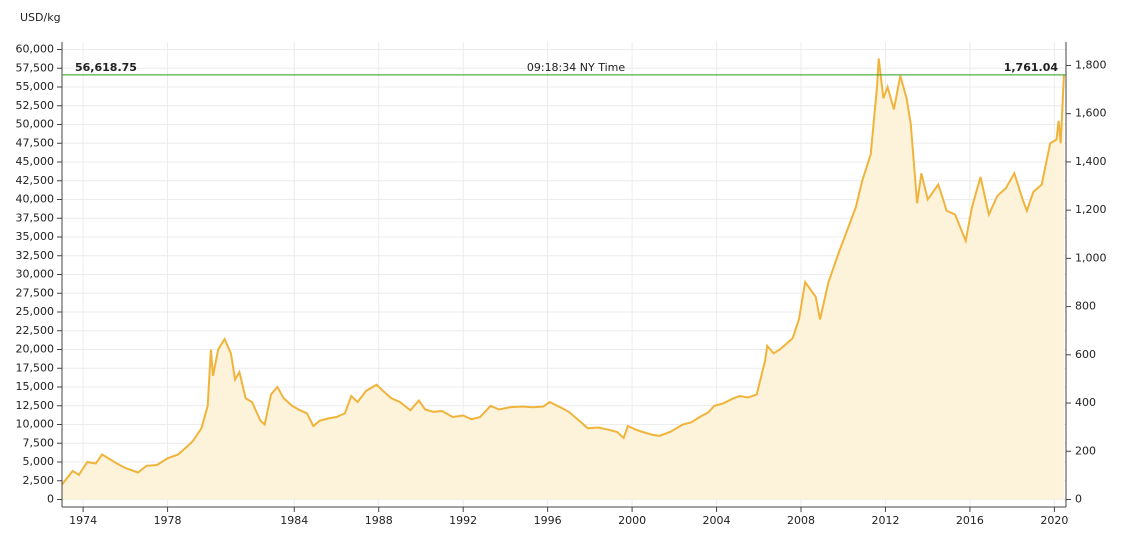  I want to click on y-tick-label: 30,000, so click(35, 274).